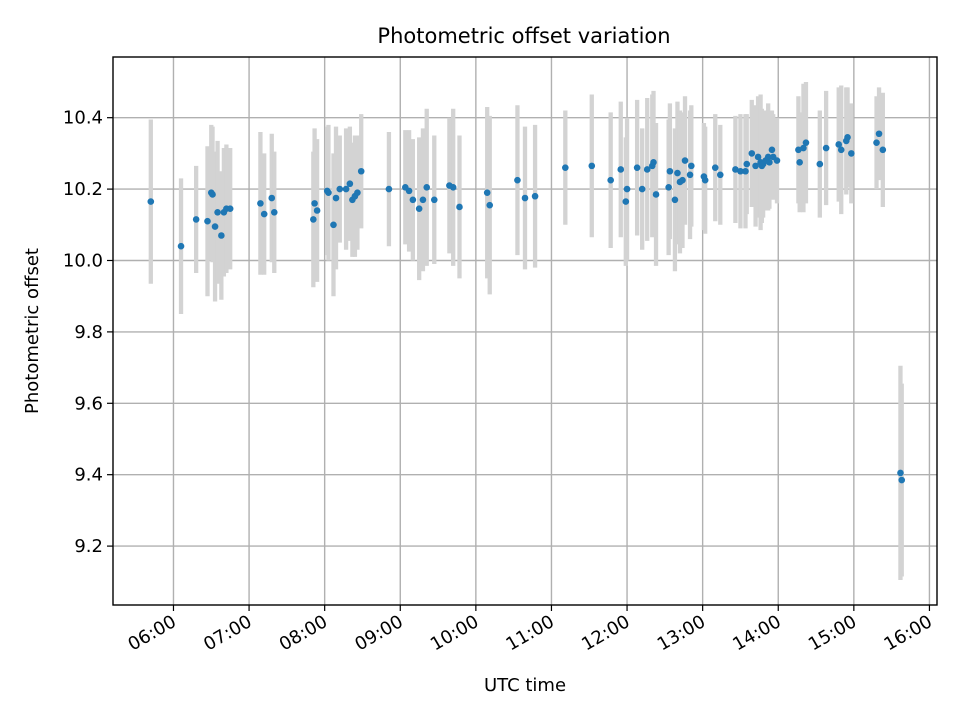  I want to click on chart-title: Photometric offset variation, so click(523, 36).